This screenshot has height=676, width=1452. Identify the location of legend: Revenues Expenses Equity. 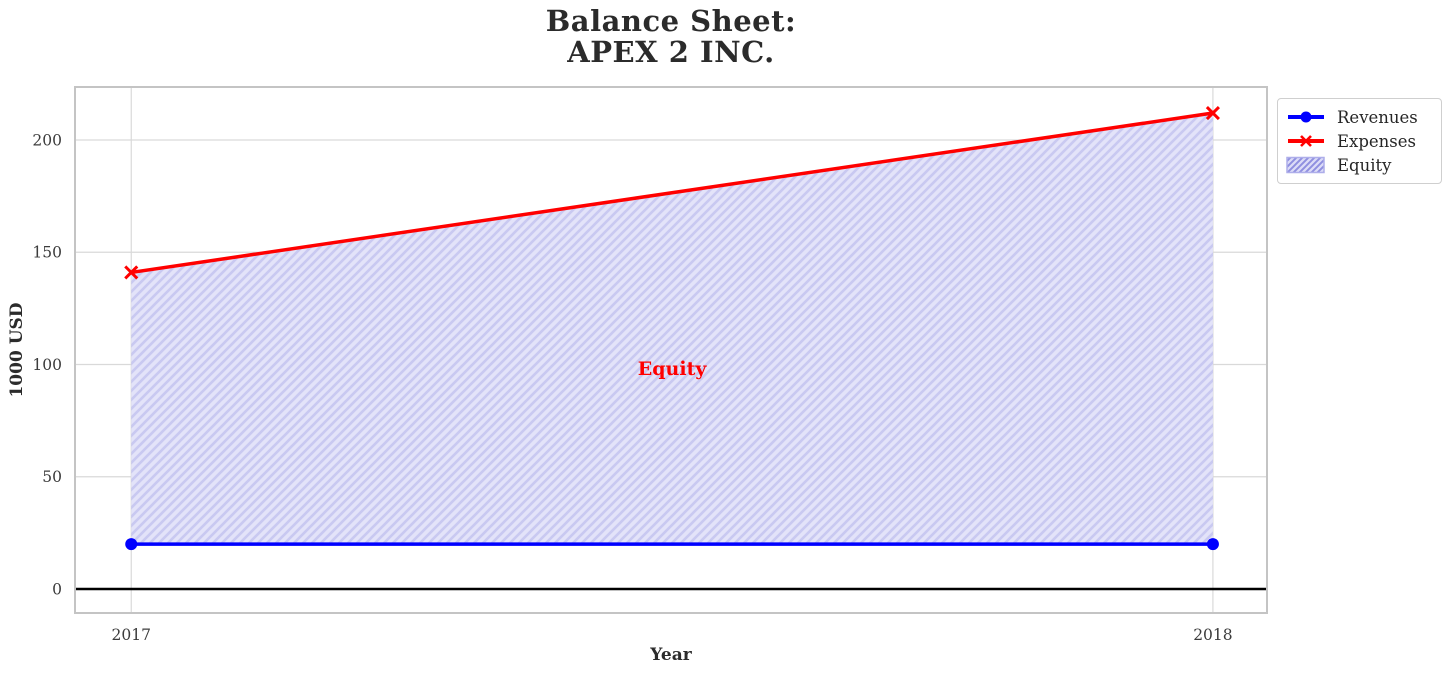
(1359, 141).